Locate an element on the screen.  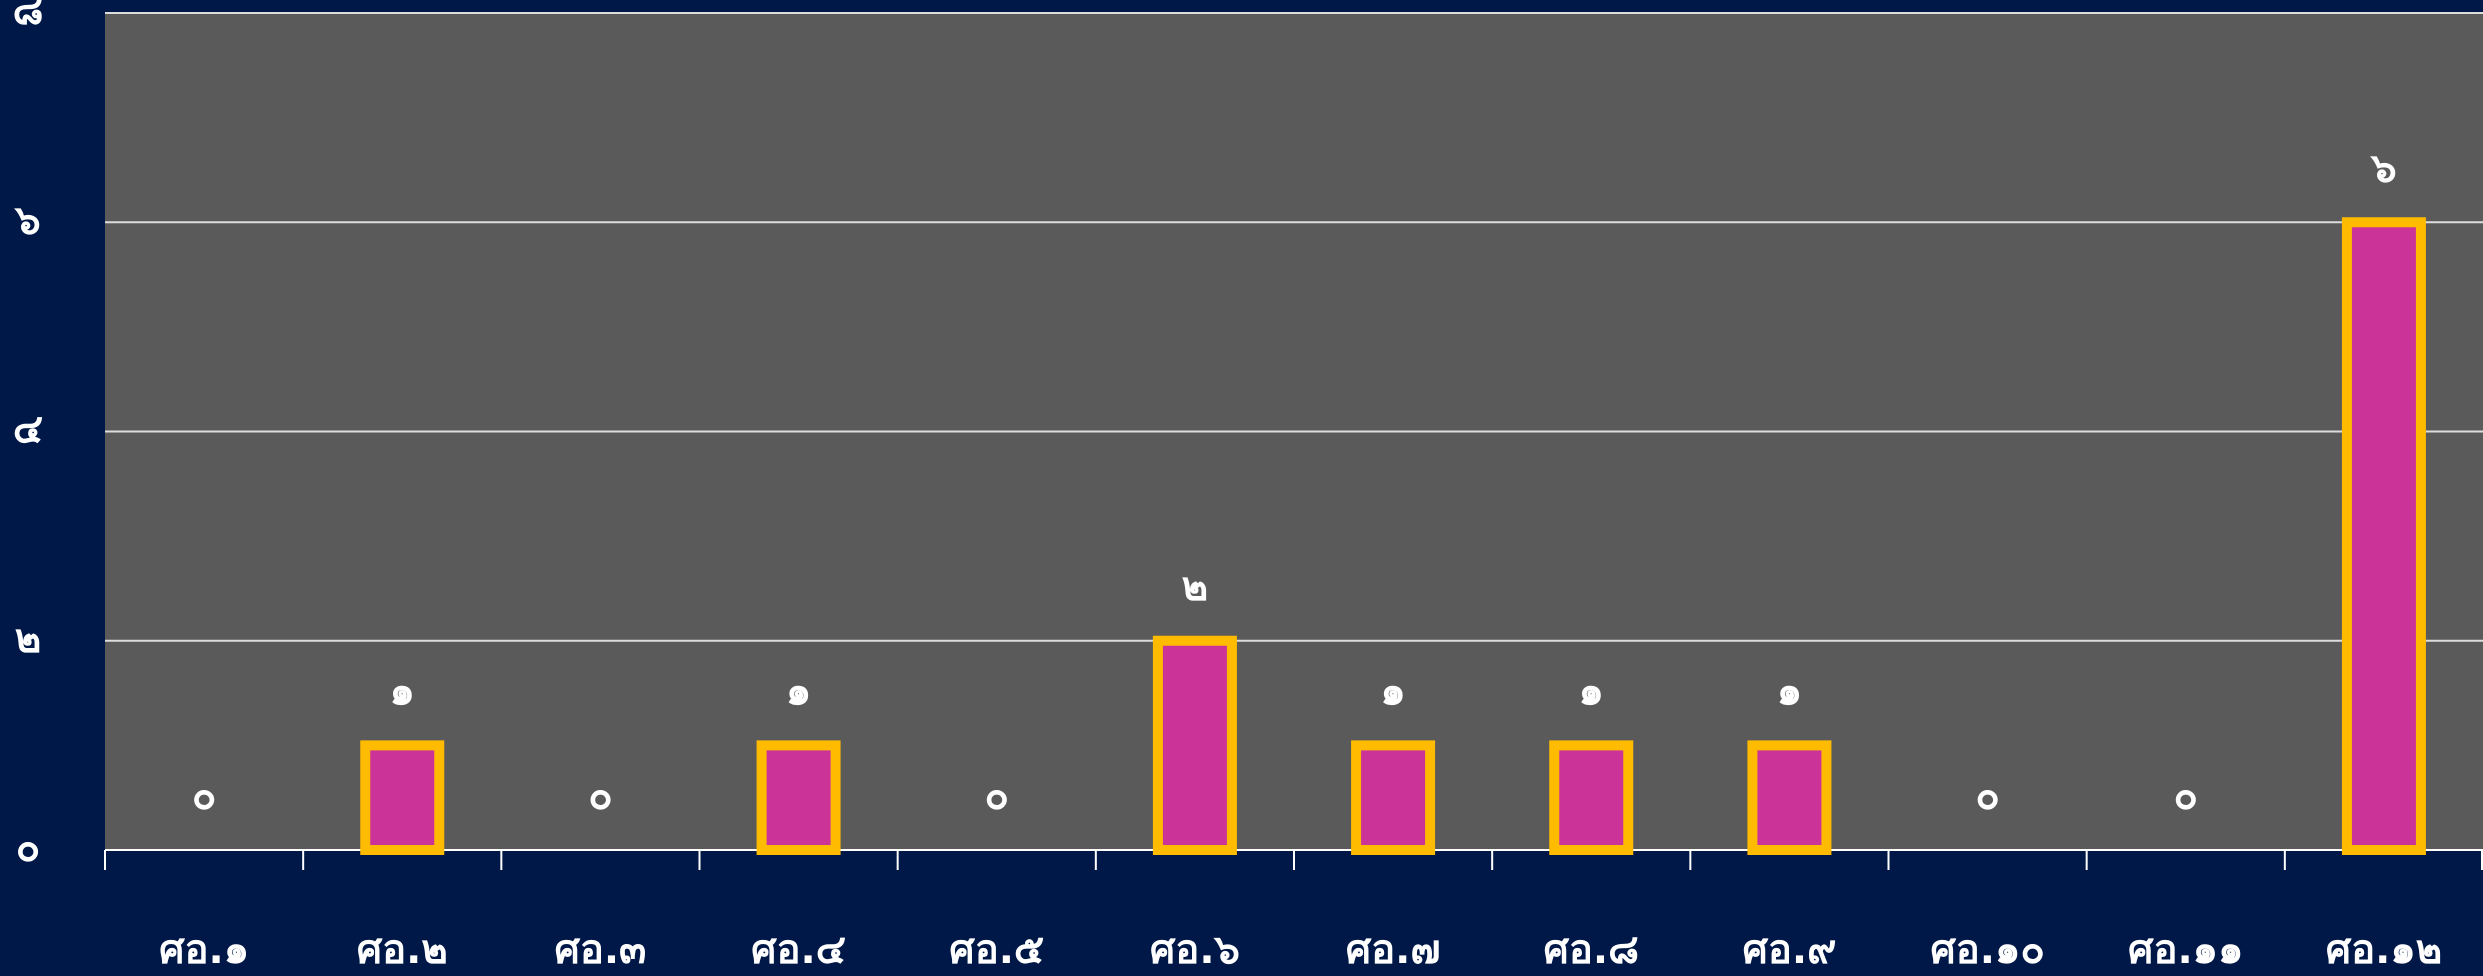
x-tick-label: ศอ.๑๐ is located at coordinates (1987, 950).